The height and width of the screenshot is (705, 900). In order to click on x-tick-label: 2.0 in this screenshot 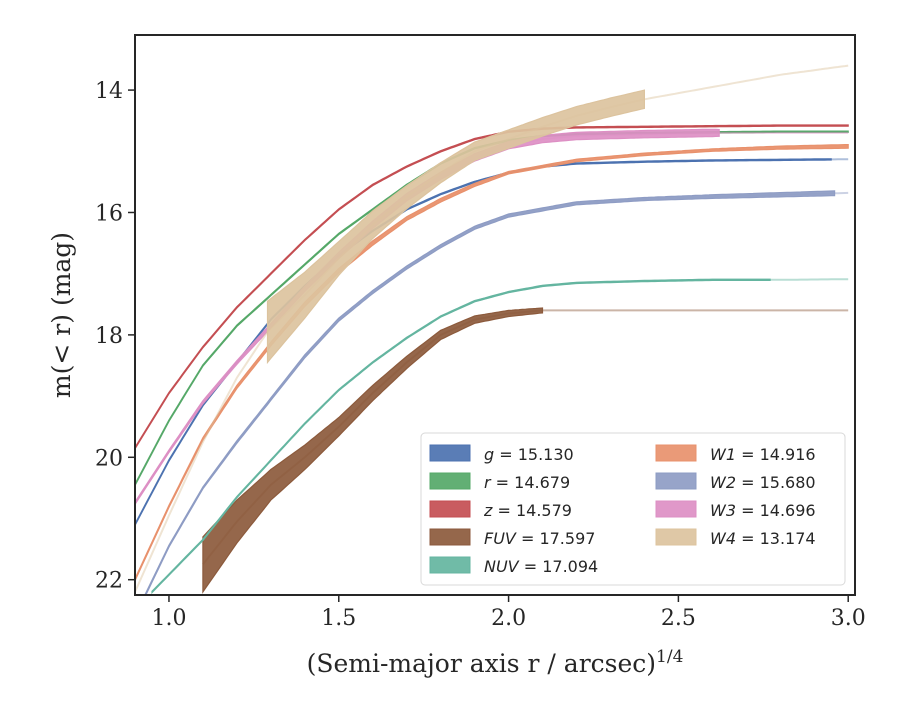, I will do `click(508, 618)`.